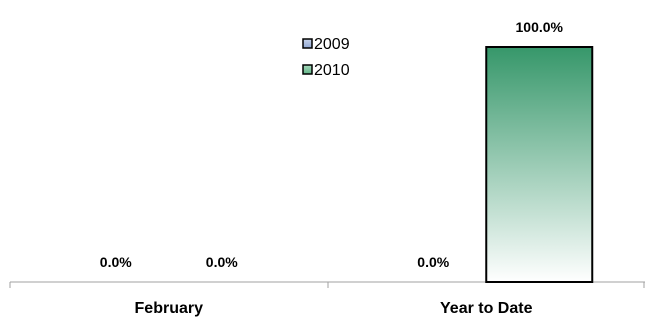 The image size is (645, 320). I want to click on legend-item-2009: 2009, so click(326, 44).